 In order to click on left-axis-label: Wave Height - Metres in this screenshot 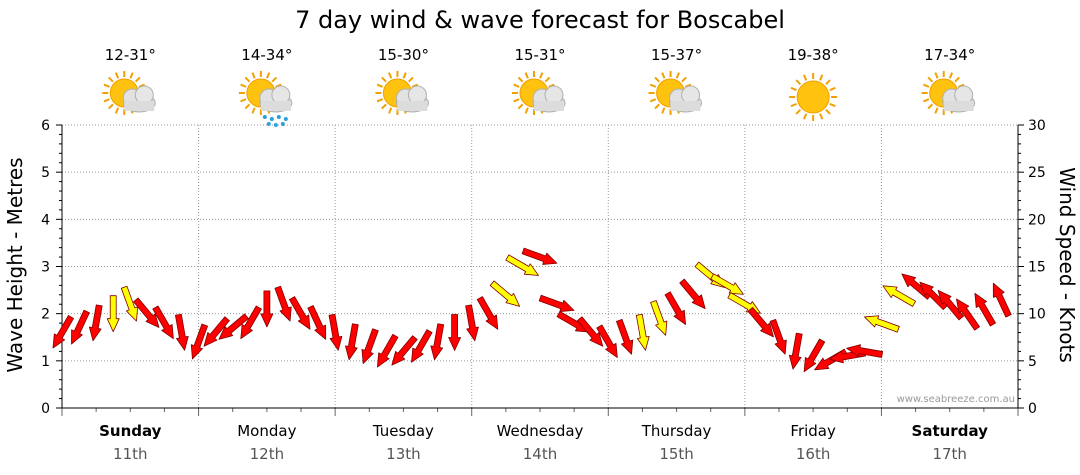, I will do `click(15, 264)`.